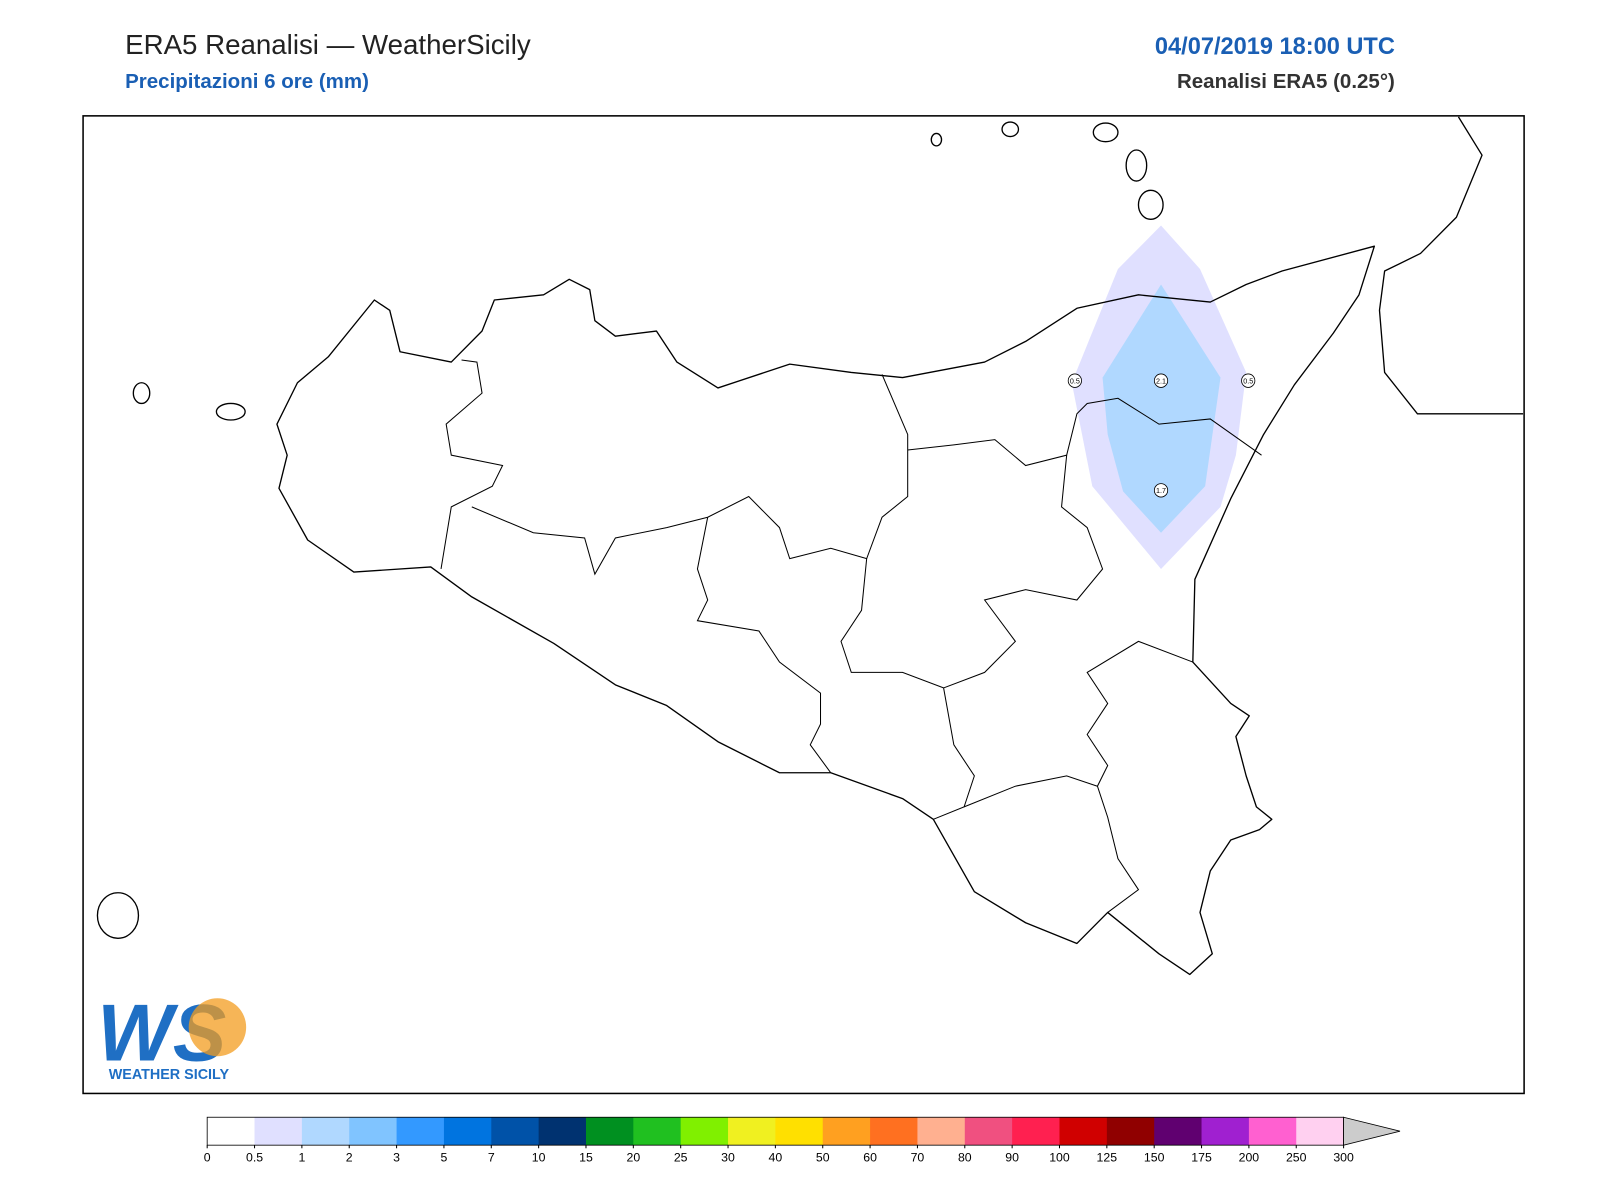 Image resolution: width=1600 pixels, height=1200 pixels. Describe the element at coordinates (965, 1158) in the screenshot. I see `colorbar-tick-label: 80` at that location.